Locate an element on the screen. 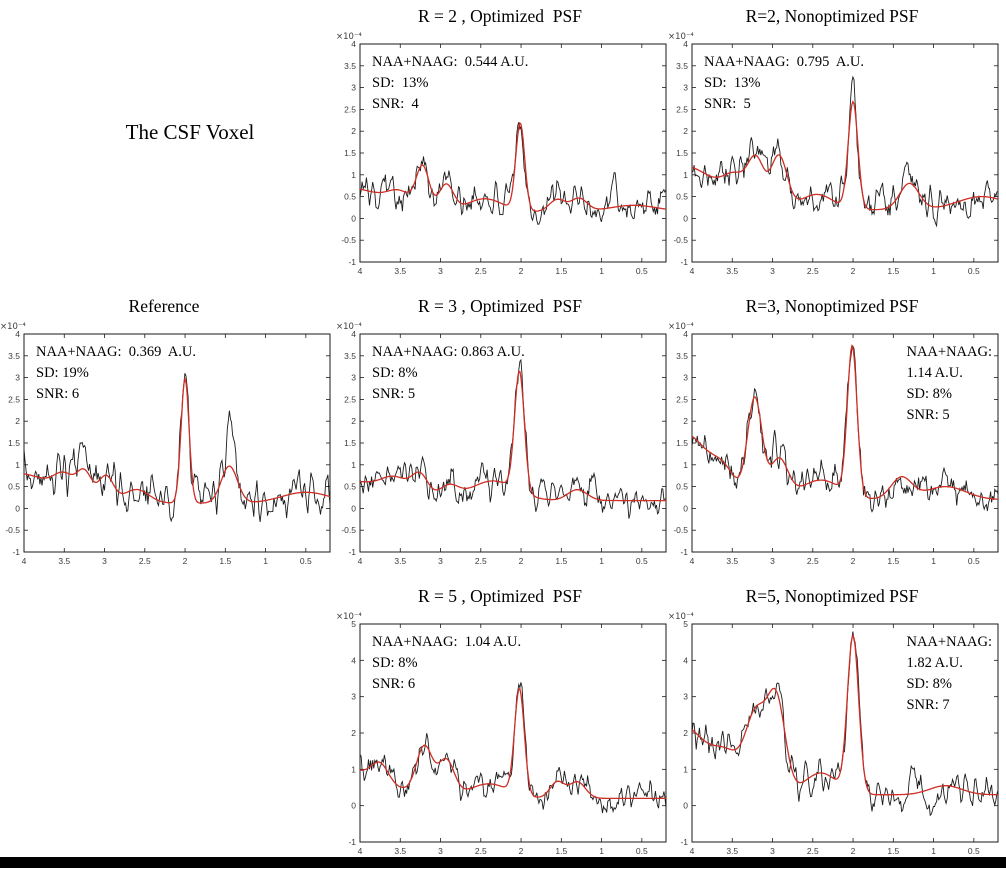 Image resolution: width=1006 pixels, height=869 pixels. footer-bar is located at coordinates (503, 862).